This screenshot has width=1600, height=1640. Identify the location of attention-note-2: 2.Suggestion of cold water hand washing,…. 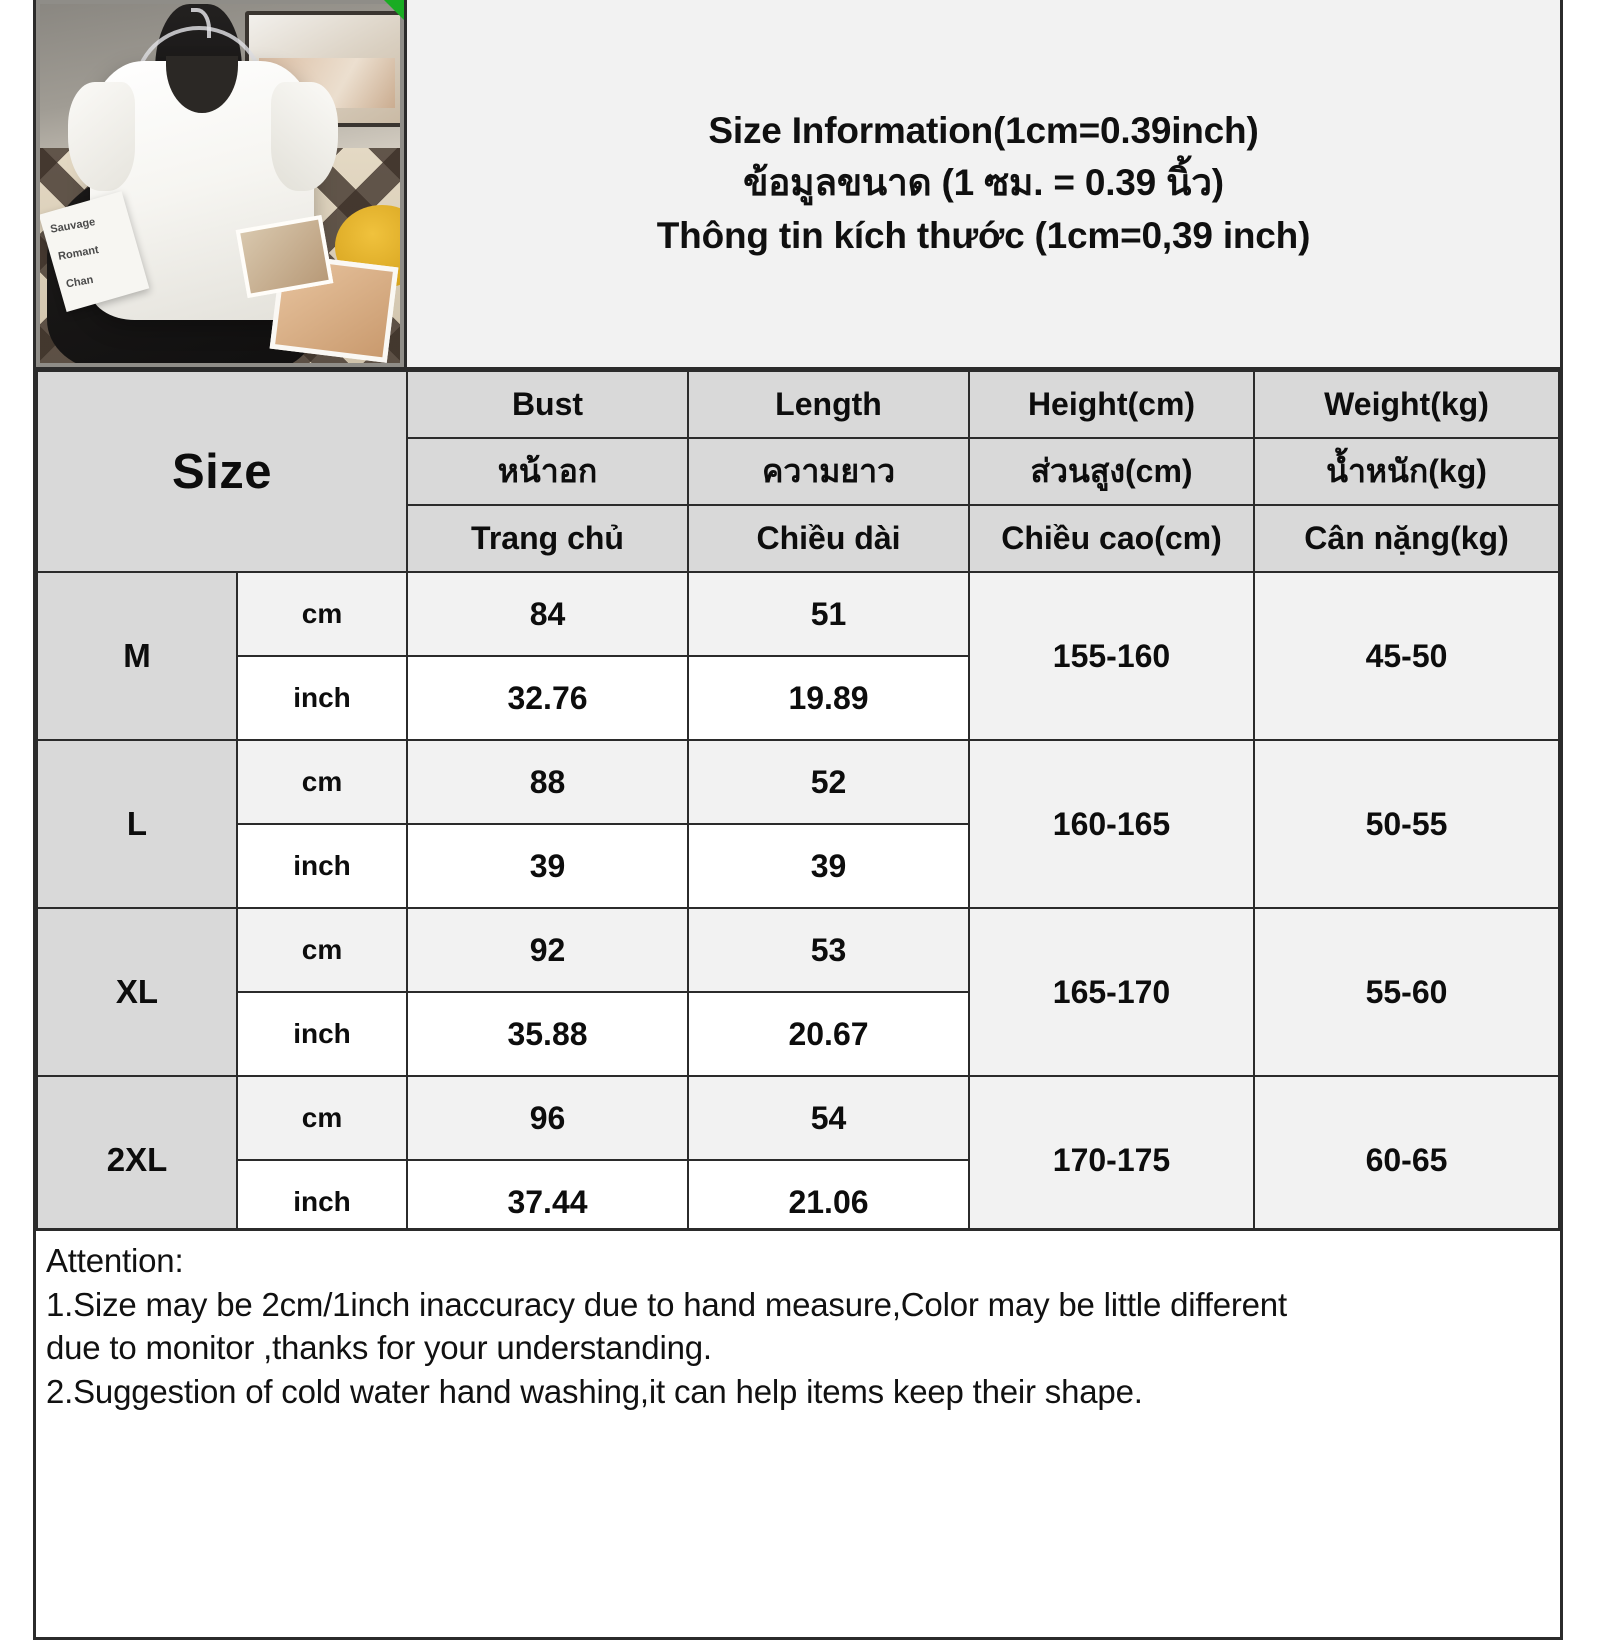
(594, 1391).